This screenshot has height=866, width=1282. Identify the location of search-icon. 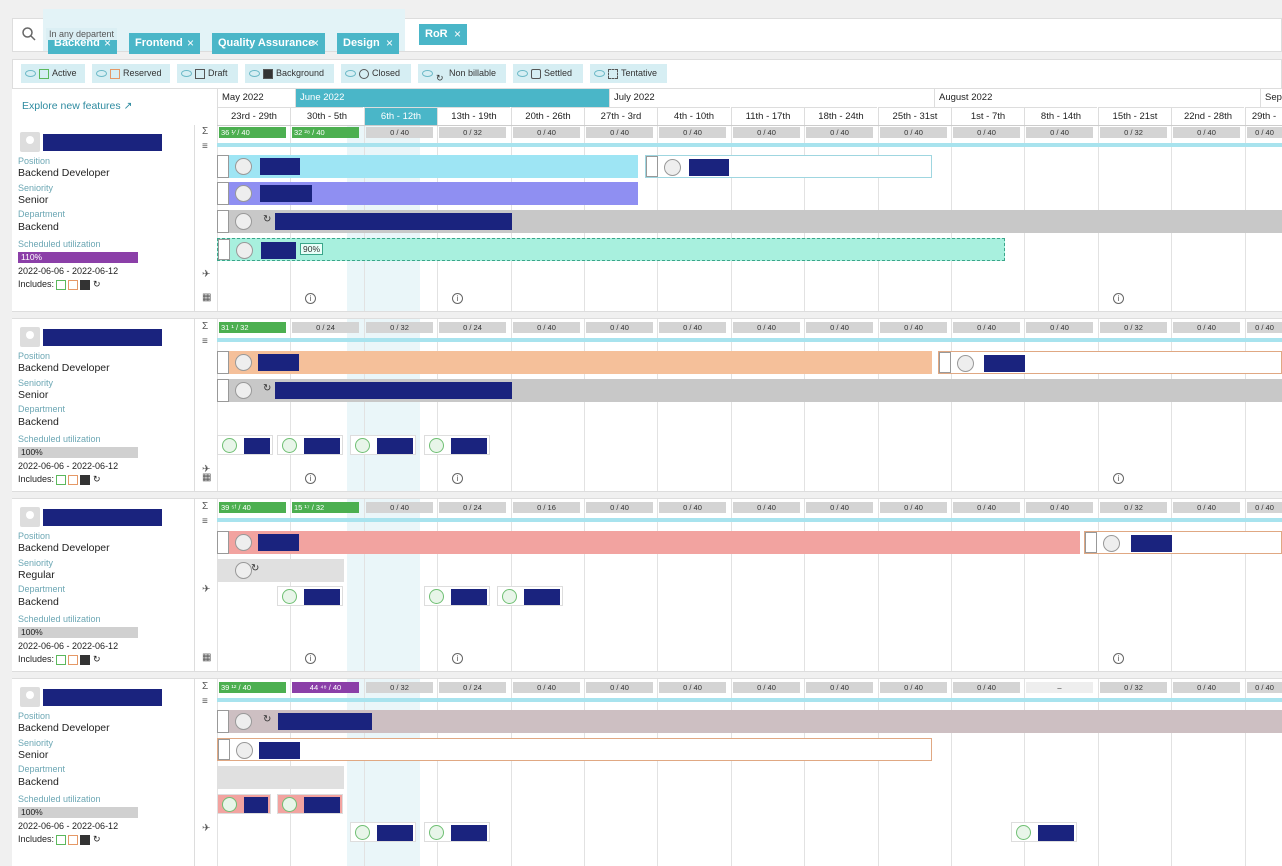
(29, 34).